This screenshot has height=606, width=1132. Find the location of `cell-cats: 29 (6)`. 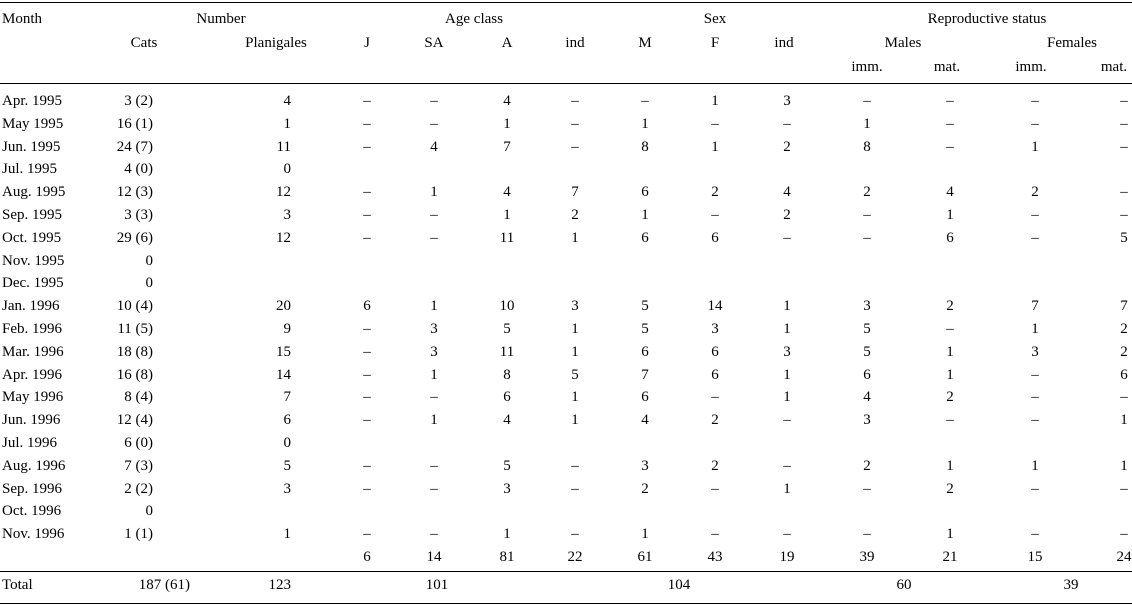

cell-cats: 29 (6) is located at coordinates (134, 237).